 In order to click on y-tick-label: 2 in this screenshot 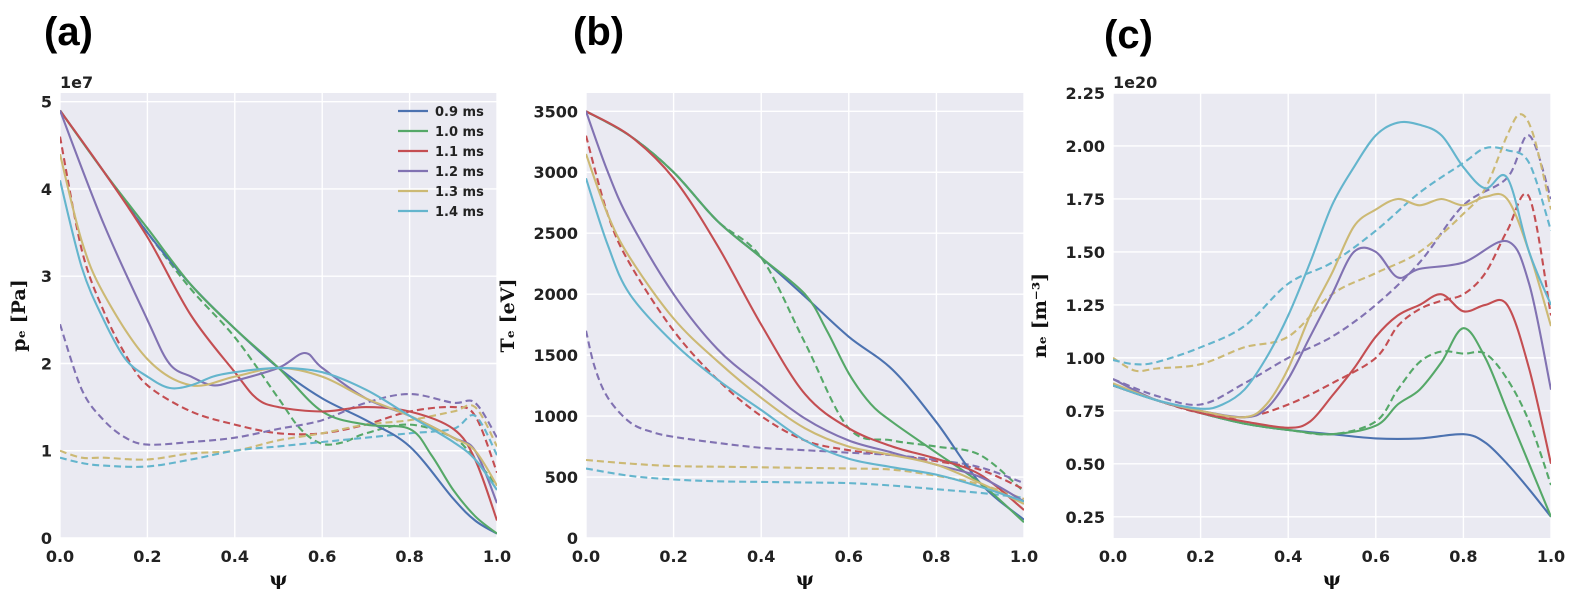, I will do `click(46, 363)`.